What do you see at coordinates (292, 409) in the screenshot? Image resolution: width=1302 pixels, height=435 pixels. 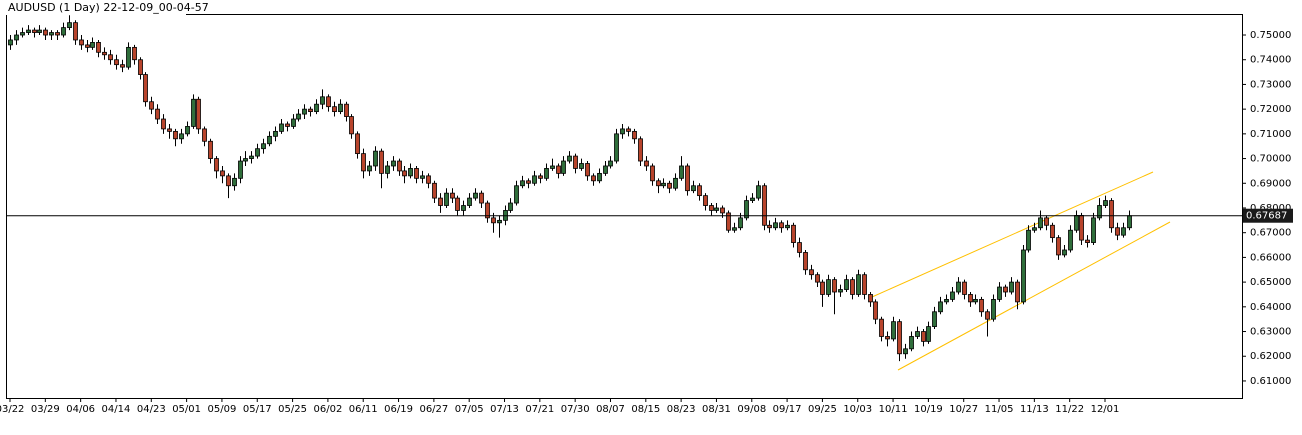 I see `x-tick-label: 05/25` at bounding box center [292, 409].